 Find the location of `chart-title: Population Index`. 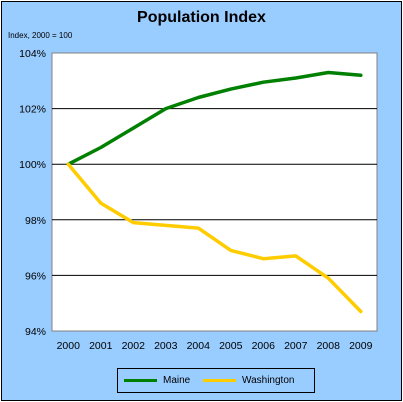

chart-title: Population Index is located at coordinates (201, 17).